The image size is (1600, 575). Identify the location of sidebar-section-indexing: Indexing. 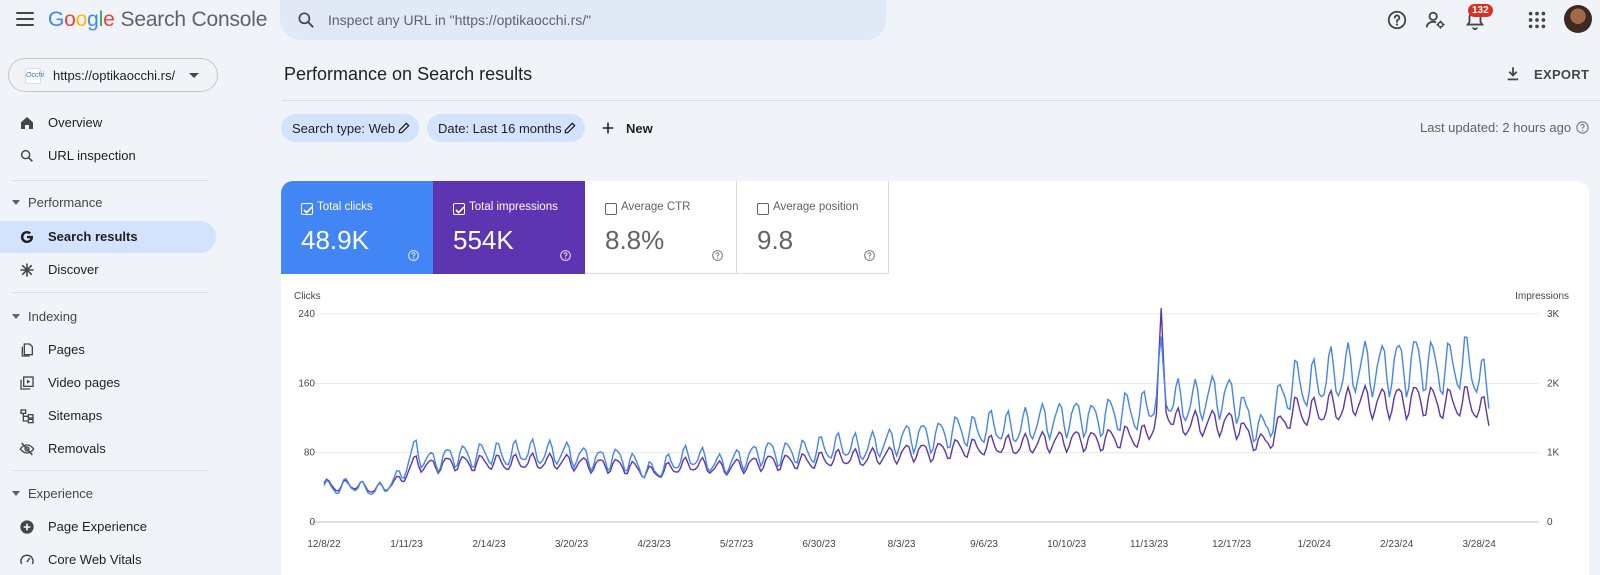
(108, 317).